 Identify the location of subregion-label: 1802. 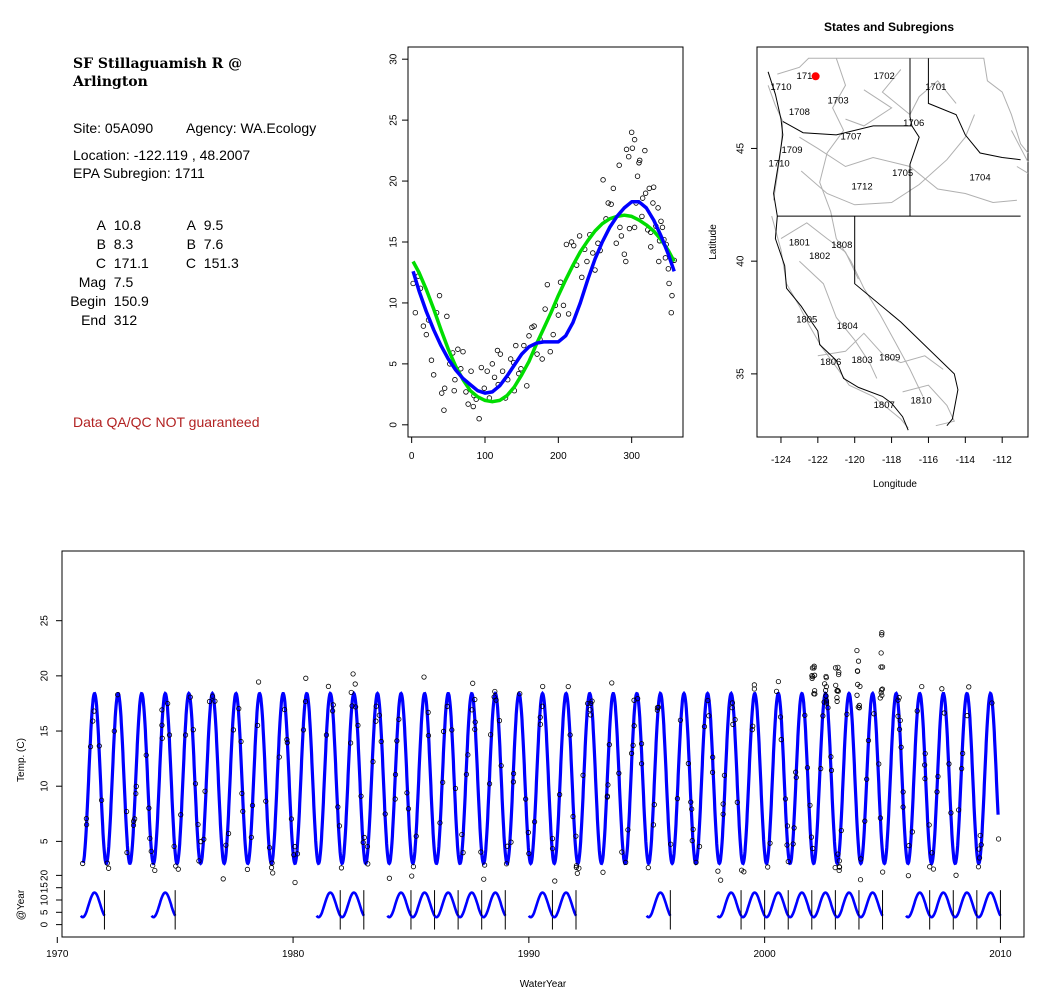
(819, 256).